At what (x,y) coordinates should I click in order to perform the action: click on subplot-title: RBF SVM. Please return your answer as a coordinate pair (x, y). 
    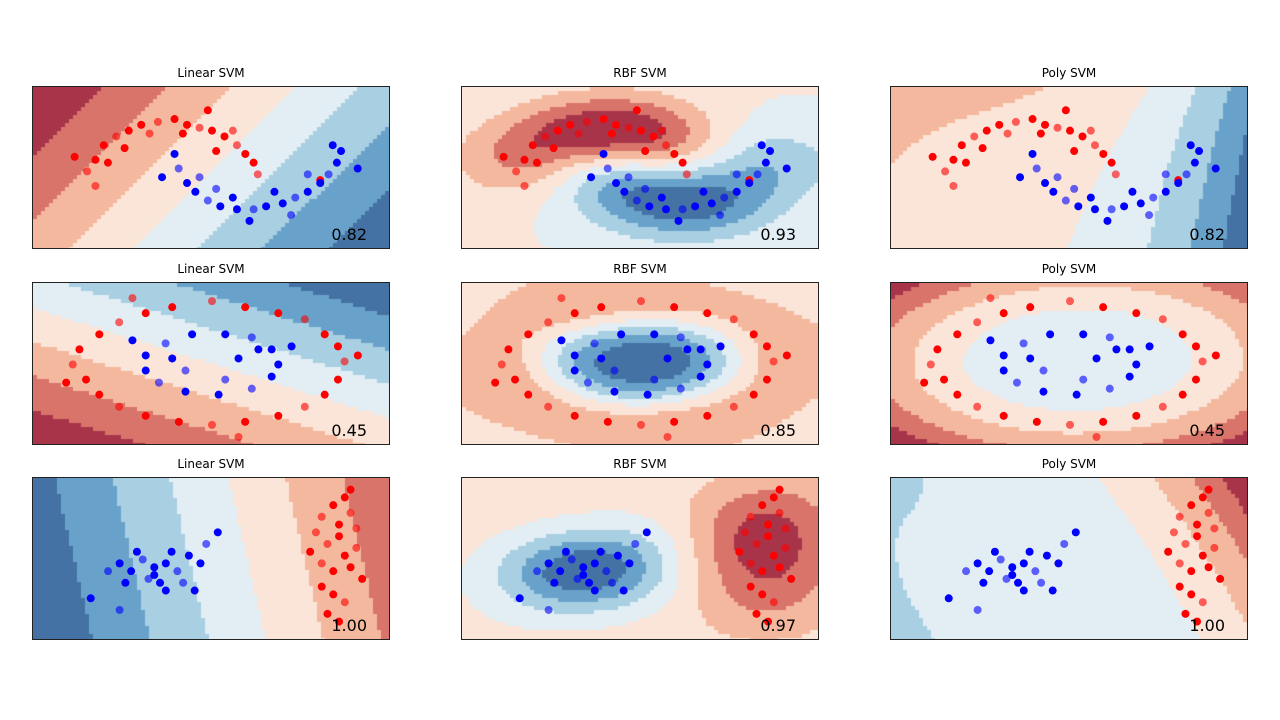
    Looking at the image, I should click on (640, 464).